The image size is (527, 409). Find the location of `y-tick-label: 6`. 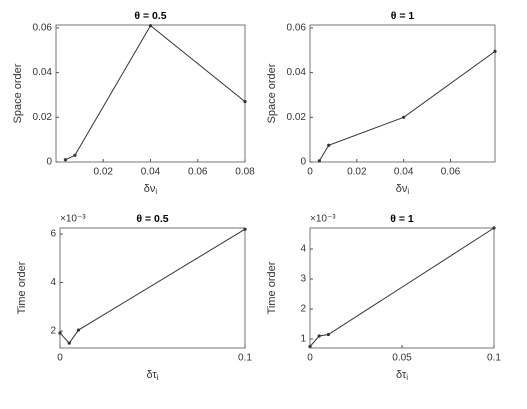

y-tick-label: 6 is located at coordinates (53, 234).